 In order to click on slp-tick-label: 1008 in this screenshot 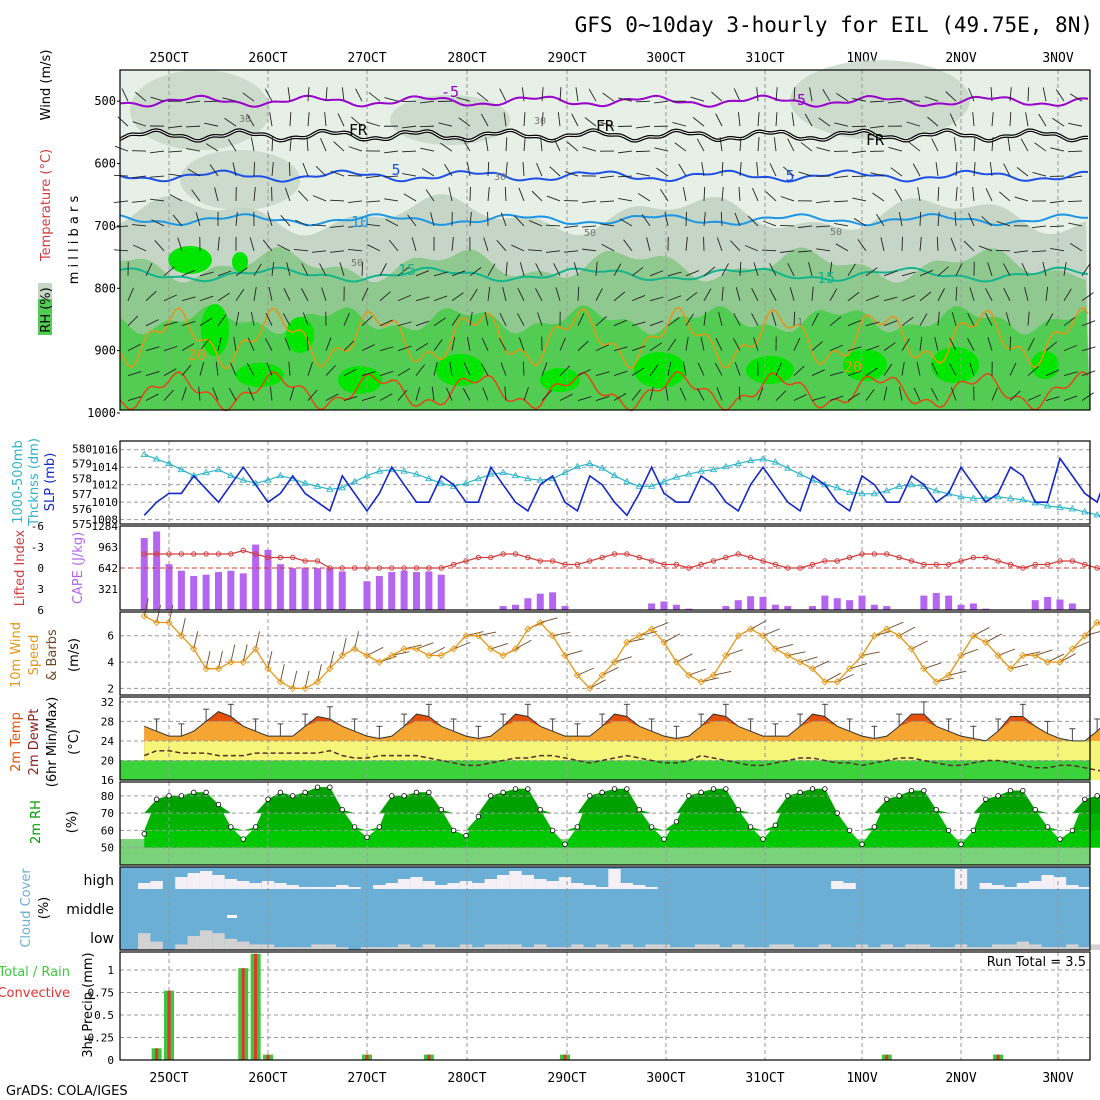, I will do `click(105, 520)`.